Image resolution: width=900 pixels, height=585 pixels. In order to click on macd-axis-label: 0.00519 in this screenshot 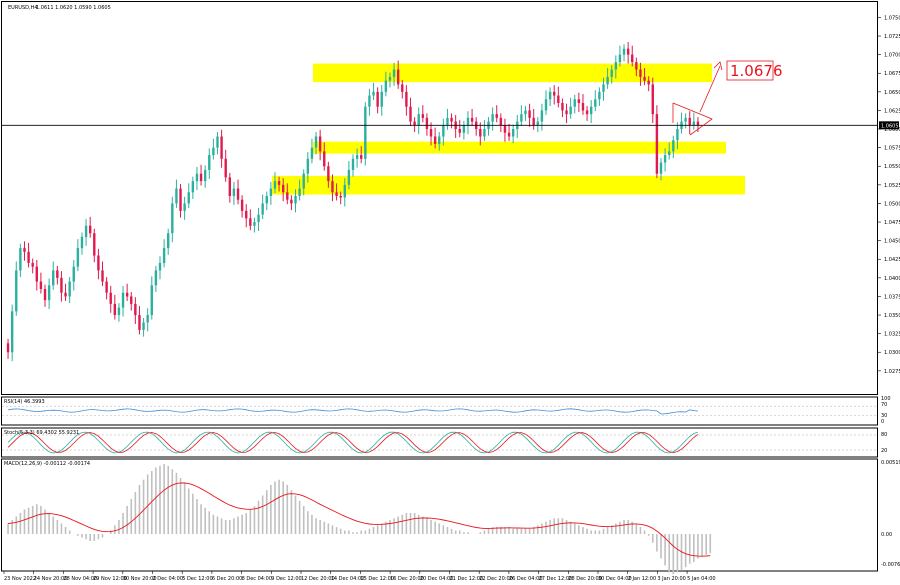, I will do `click(890, 463)`.